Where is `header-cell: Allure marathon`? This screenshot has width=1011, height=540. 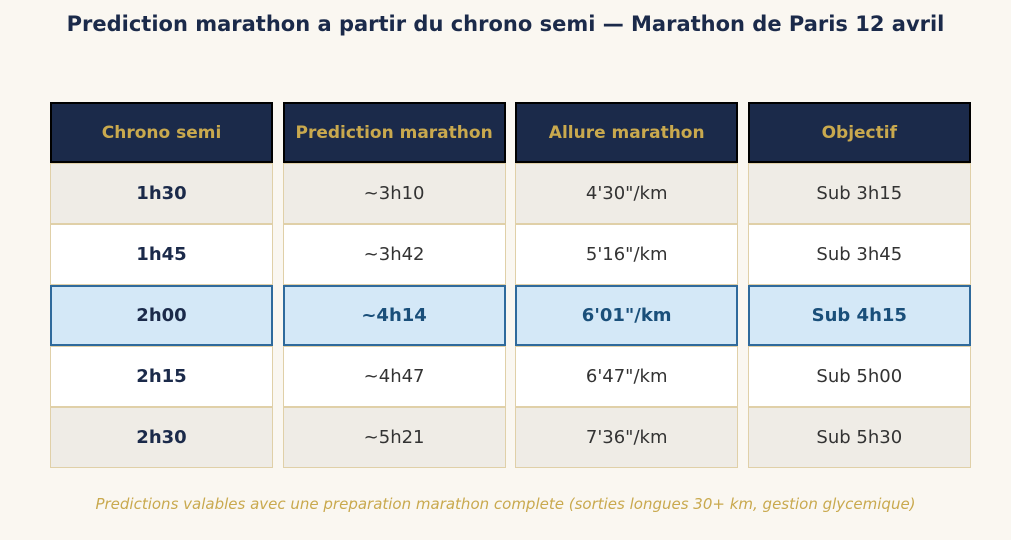 header-cell: Allure marathon is located at coordinates (627, 132).